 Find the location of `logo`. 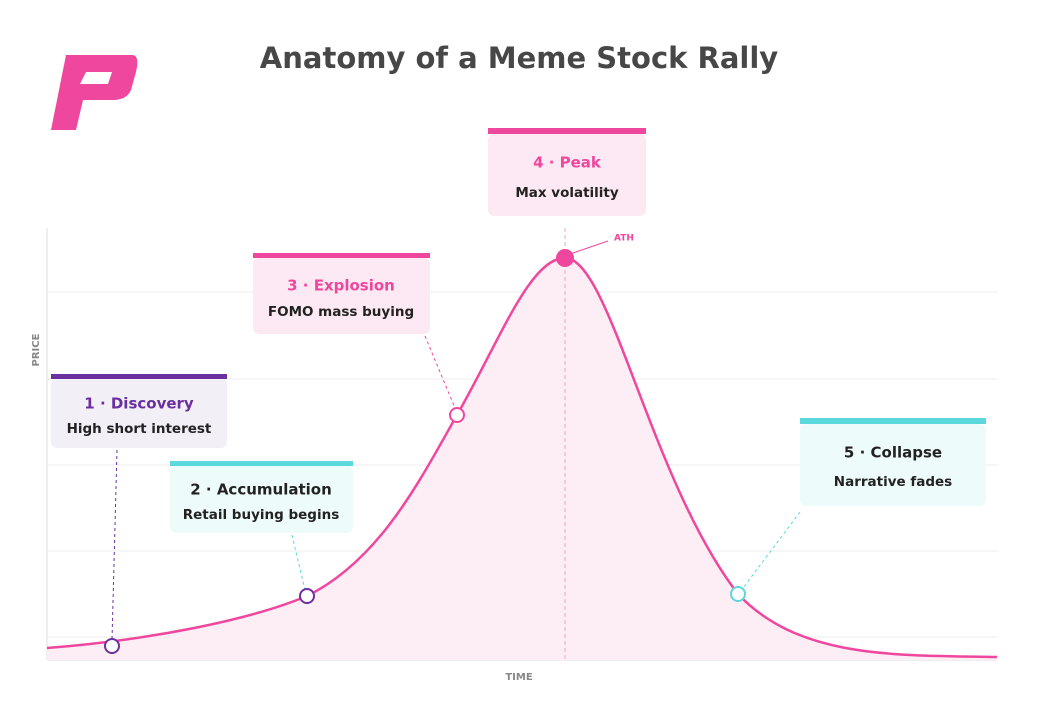

logo is located at coordinates (94, 92).